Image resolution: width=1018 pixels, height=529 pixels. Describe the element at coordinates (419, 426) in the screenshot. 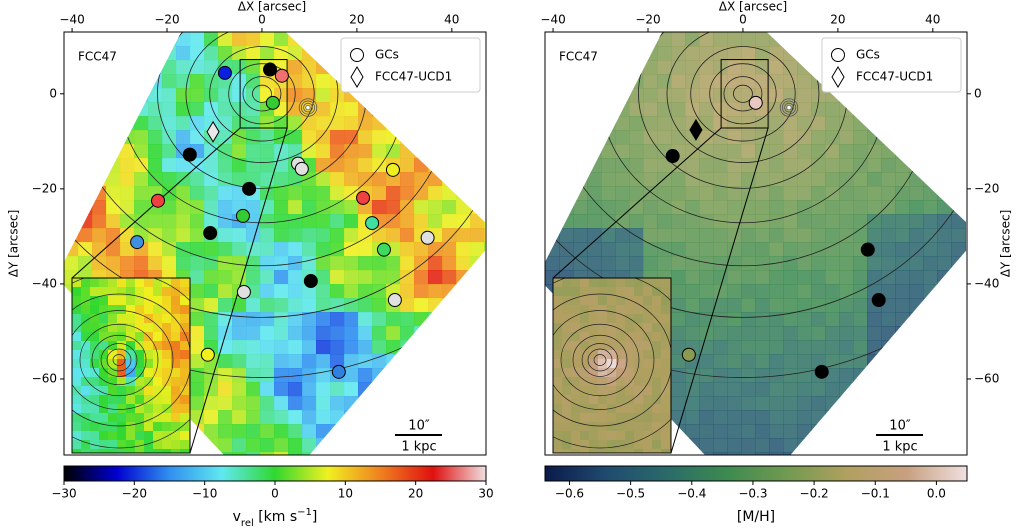

I see `scale-label: 10″` at that location.